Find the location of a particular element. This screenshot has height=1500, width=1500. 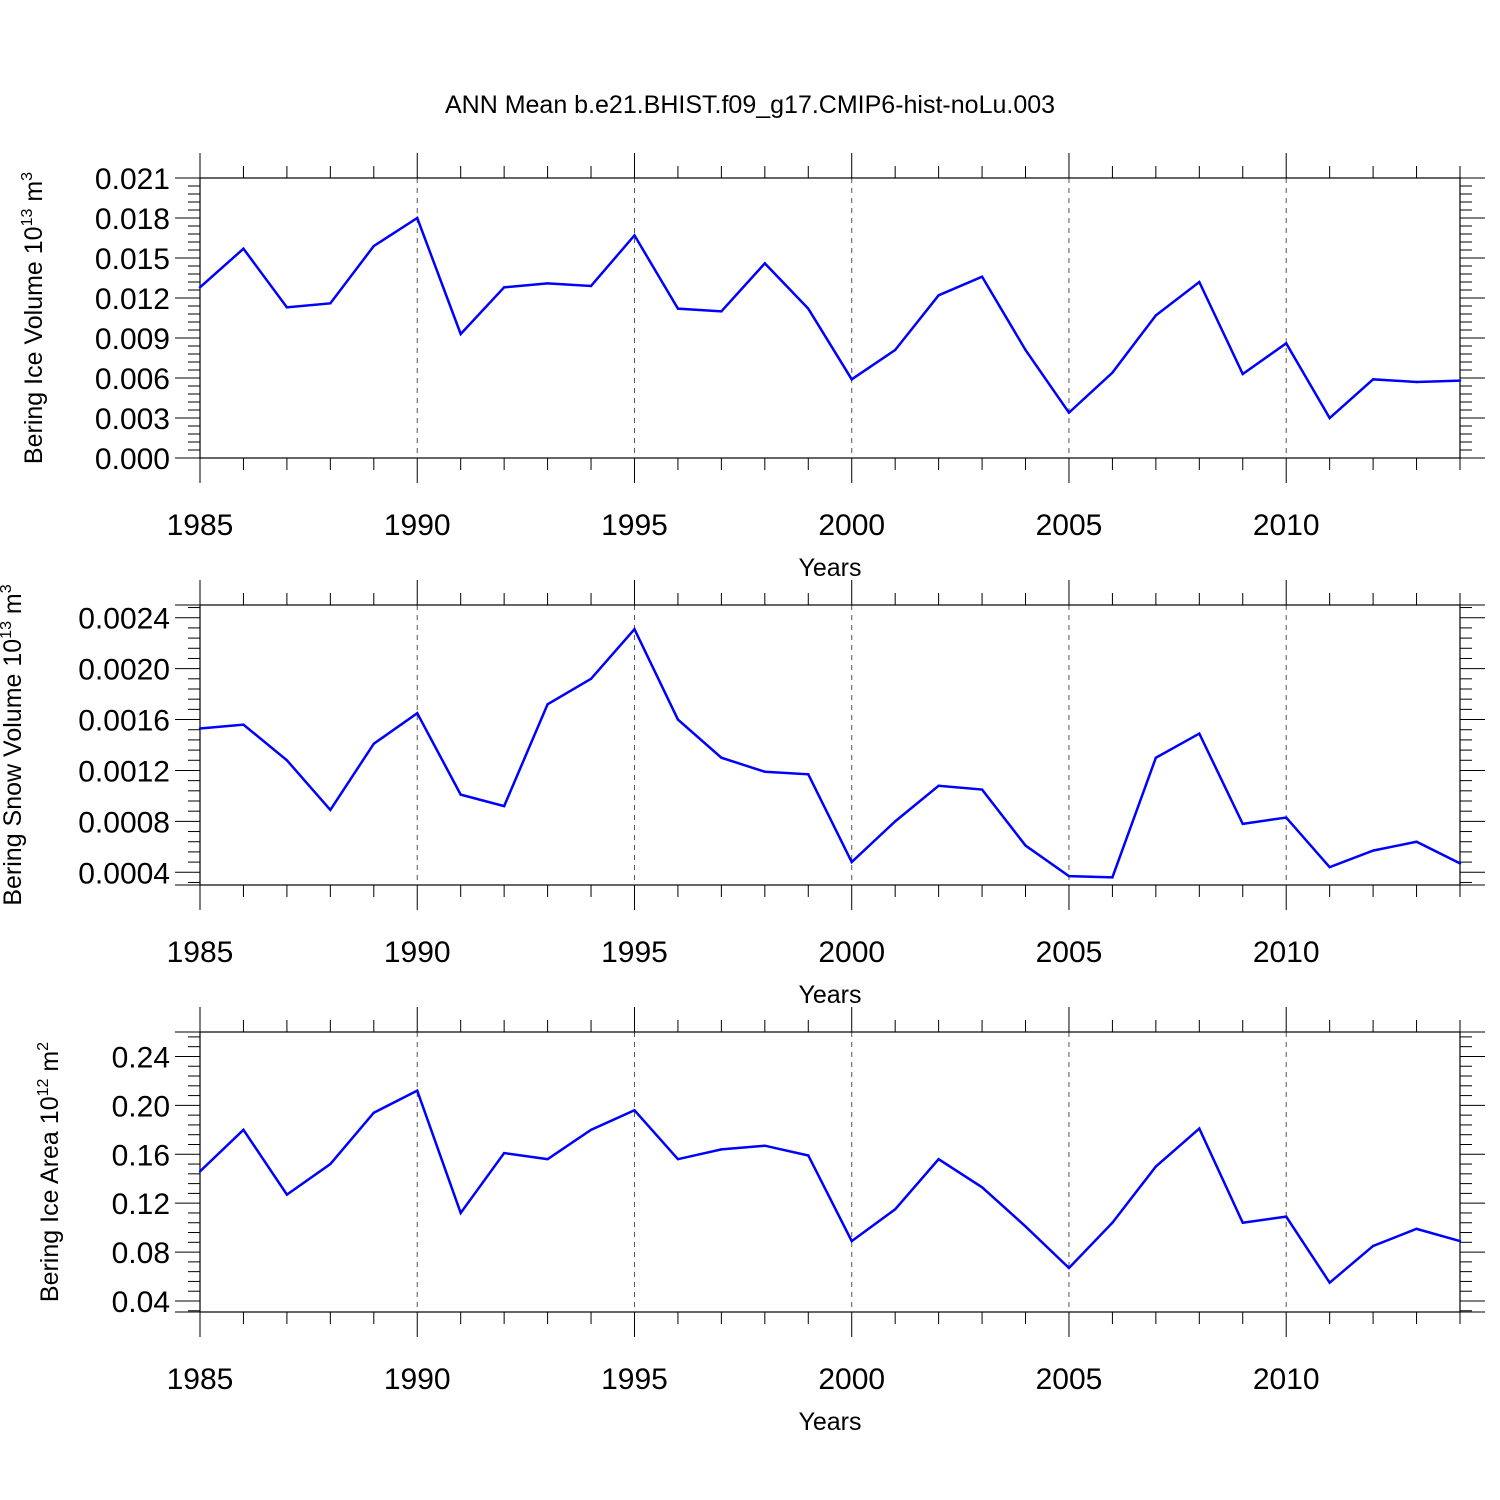

y-axis-title-exponent: 13 is located at coordinates (7, 630).